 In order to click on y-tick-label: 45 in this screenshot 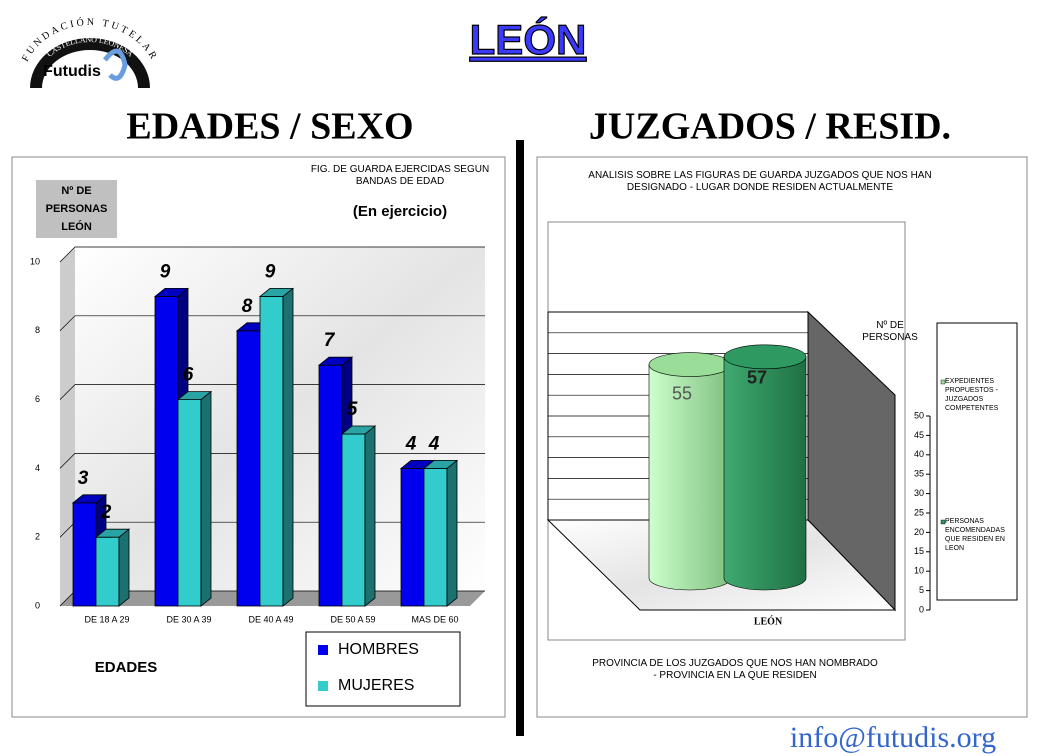, I will do `click(919, 435)`.